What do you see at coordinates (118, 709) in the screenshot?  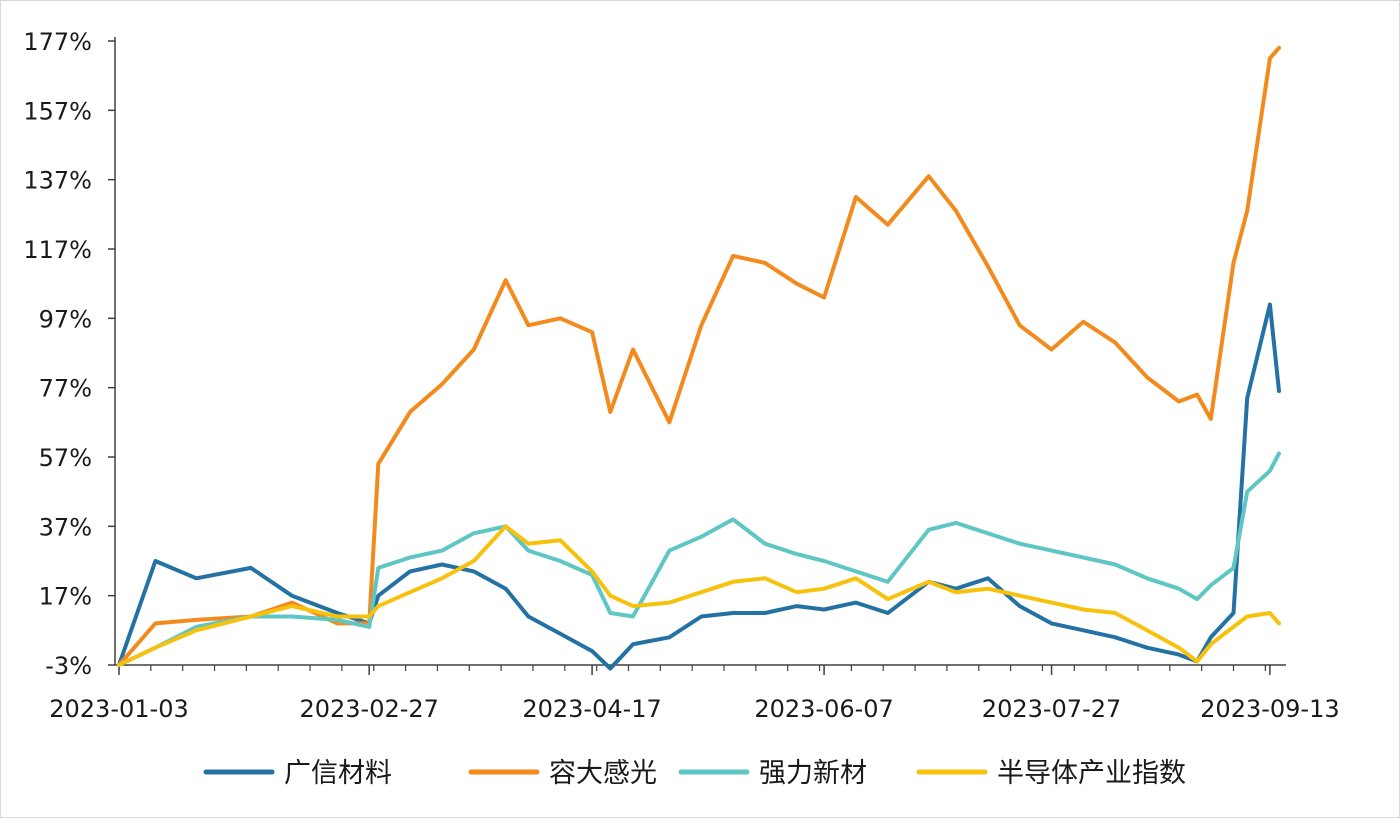 I see `x-tick-label: 2023-01-03` at bounding box center [118, 709].